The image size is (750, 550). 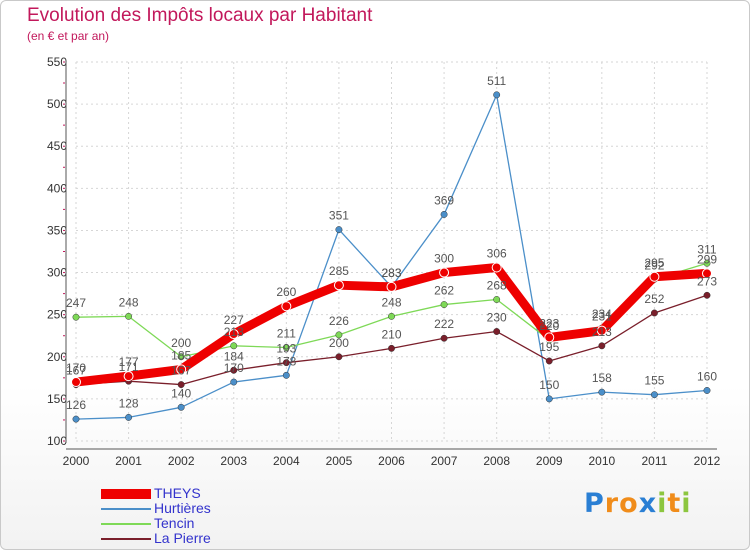 What do you see at coordinates (129, 367) in the screenshot?
I see `data-label: 171` at bounding box center [129, 367].